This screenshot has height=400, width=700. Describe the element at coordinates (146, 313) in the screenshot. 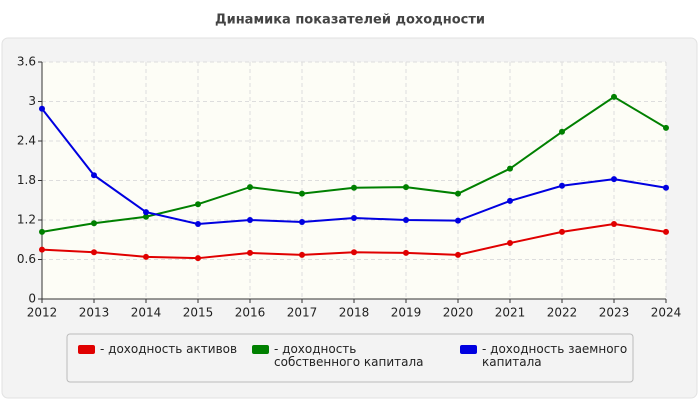

I see `x-tick-label: 2014` at that location.